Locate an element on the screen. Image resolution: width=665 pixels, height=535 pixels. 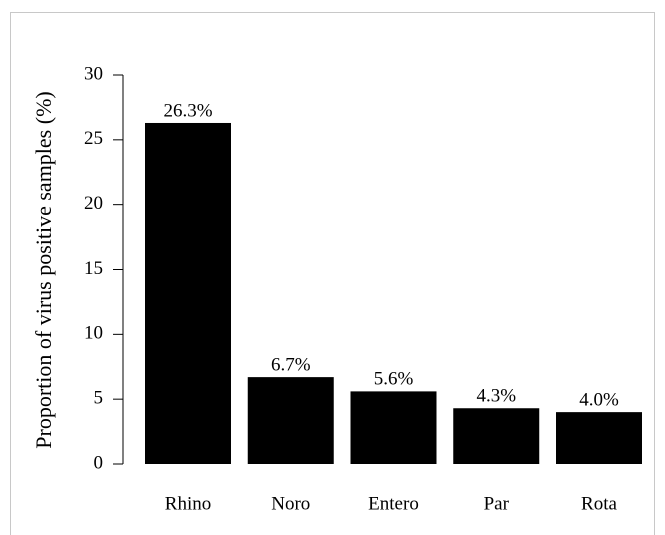
y-tick-label: 5 is located at coordinates (99, 398).